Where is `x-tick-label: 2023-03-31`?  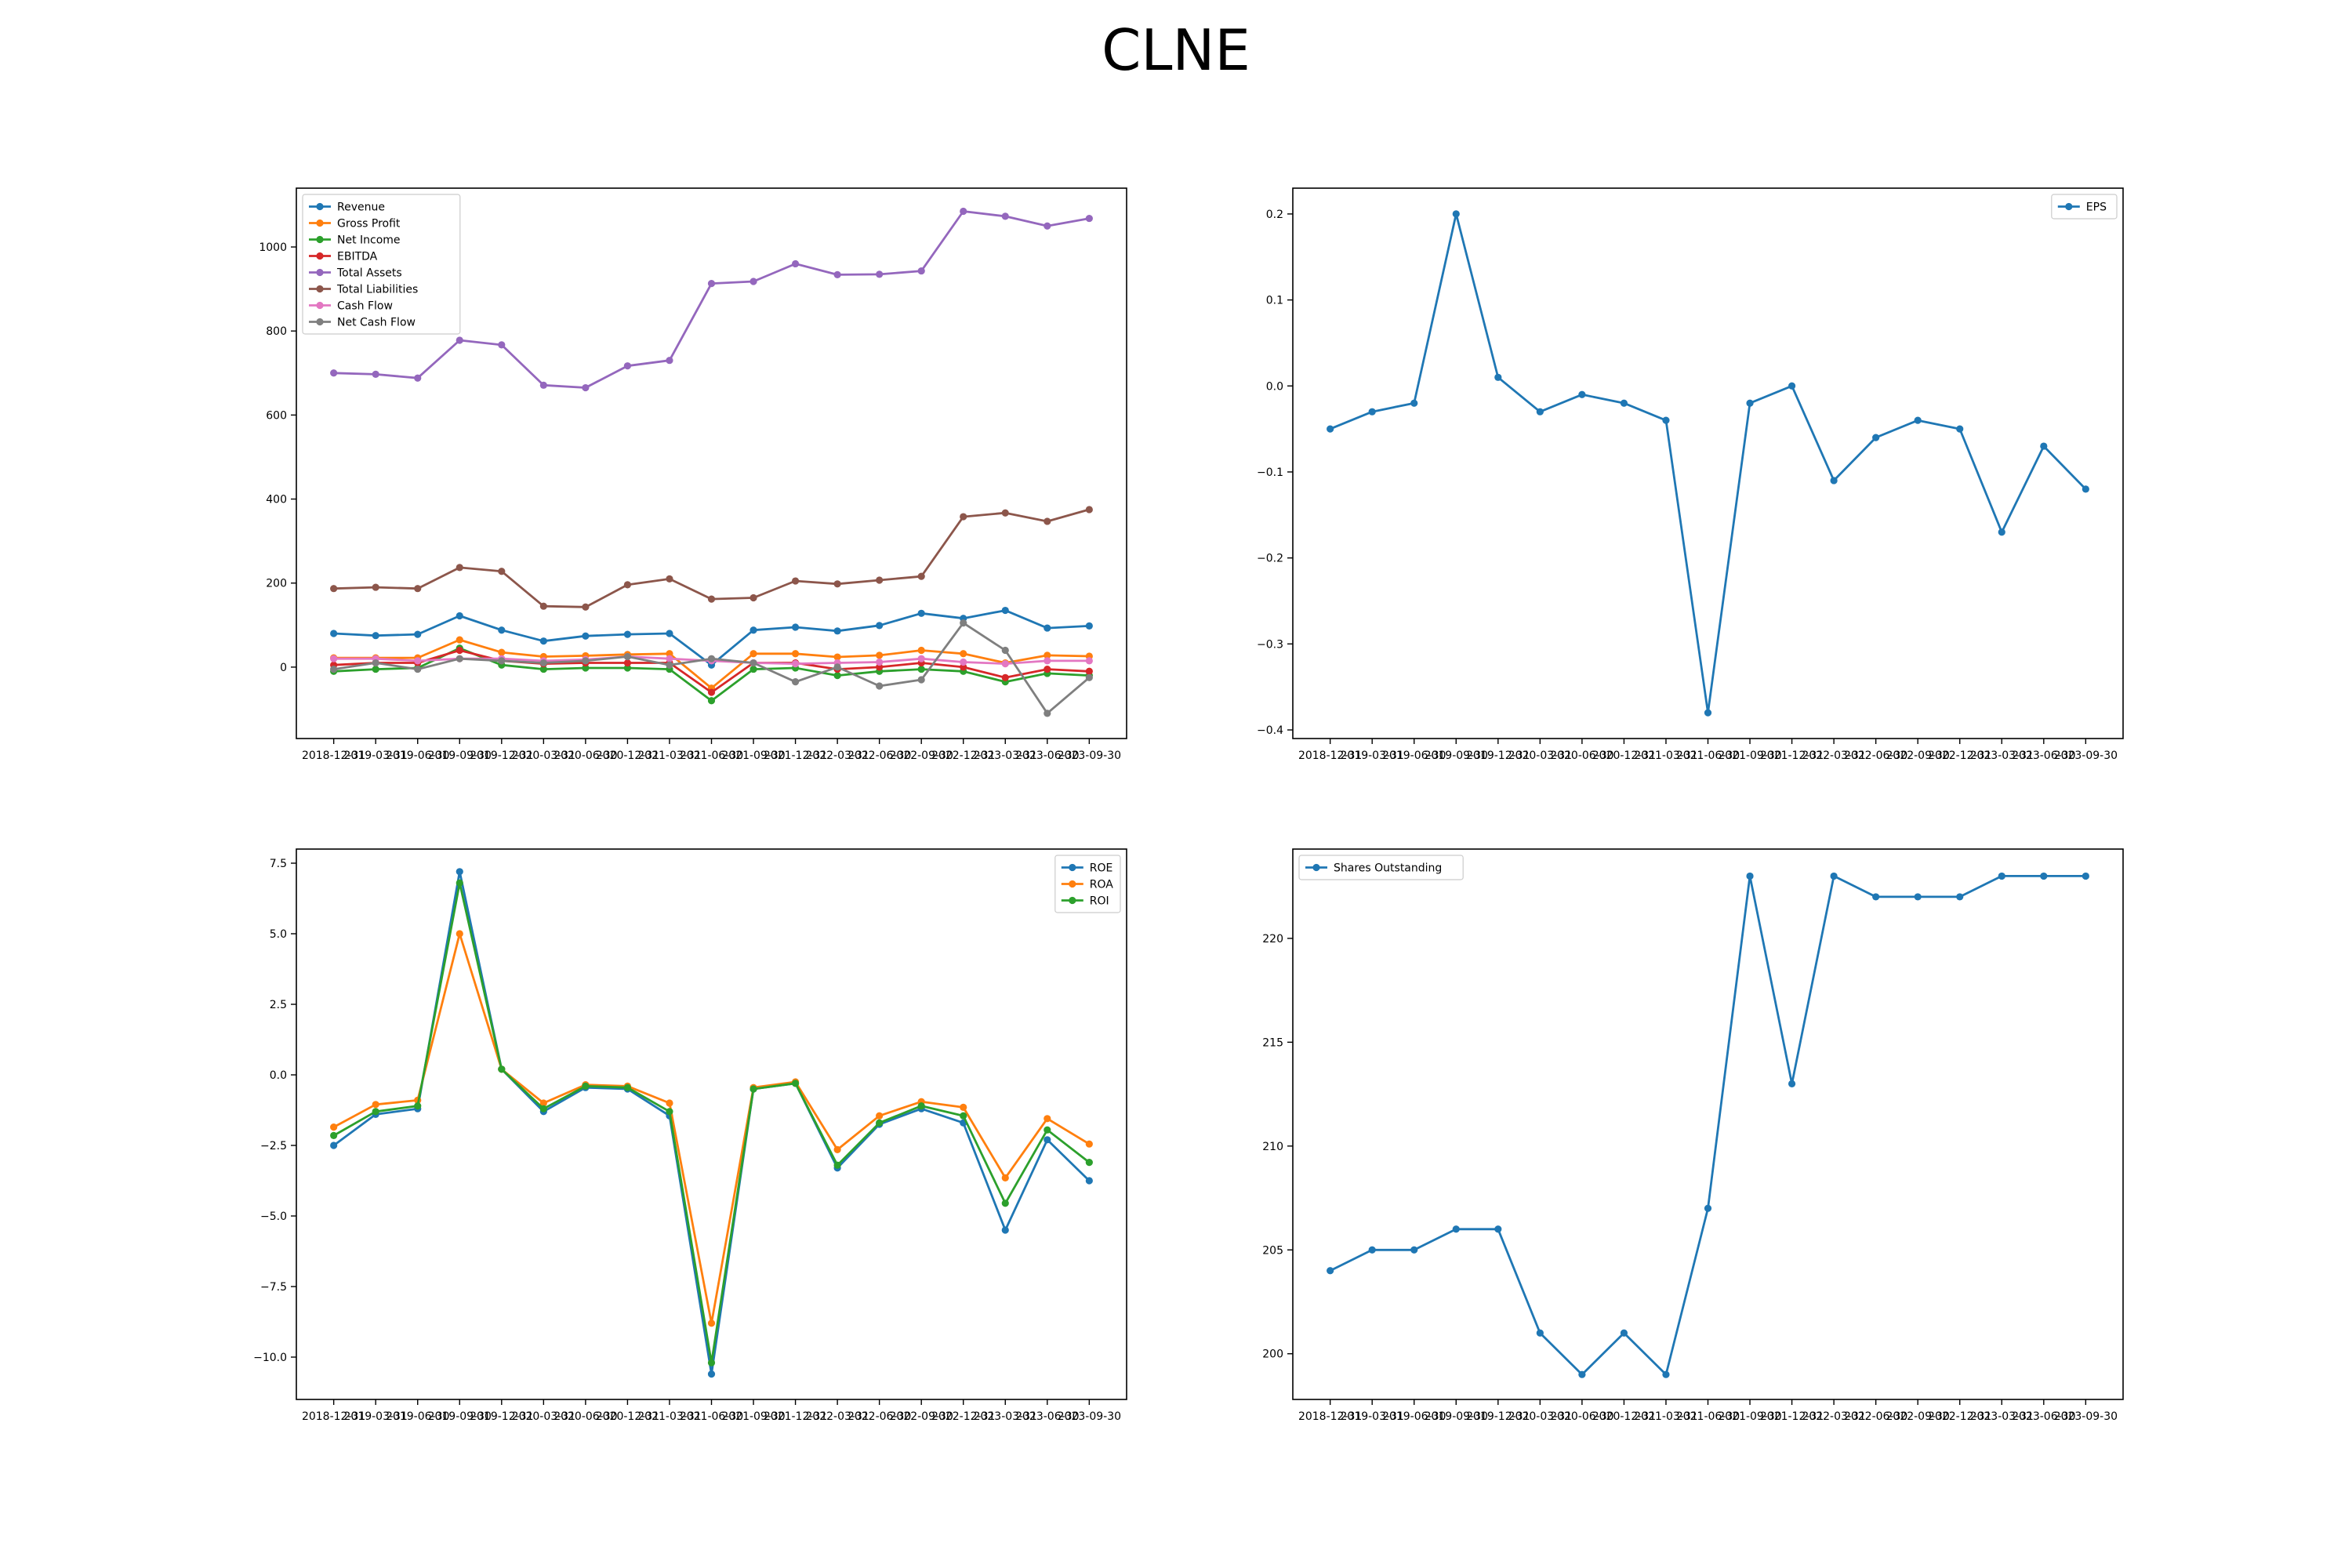
x-tick-label: 2023-03-31 is located at coordinates (1006, 756).